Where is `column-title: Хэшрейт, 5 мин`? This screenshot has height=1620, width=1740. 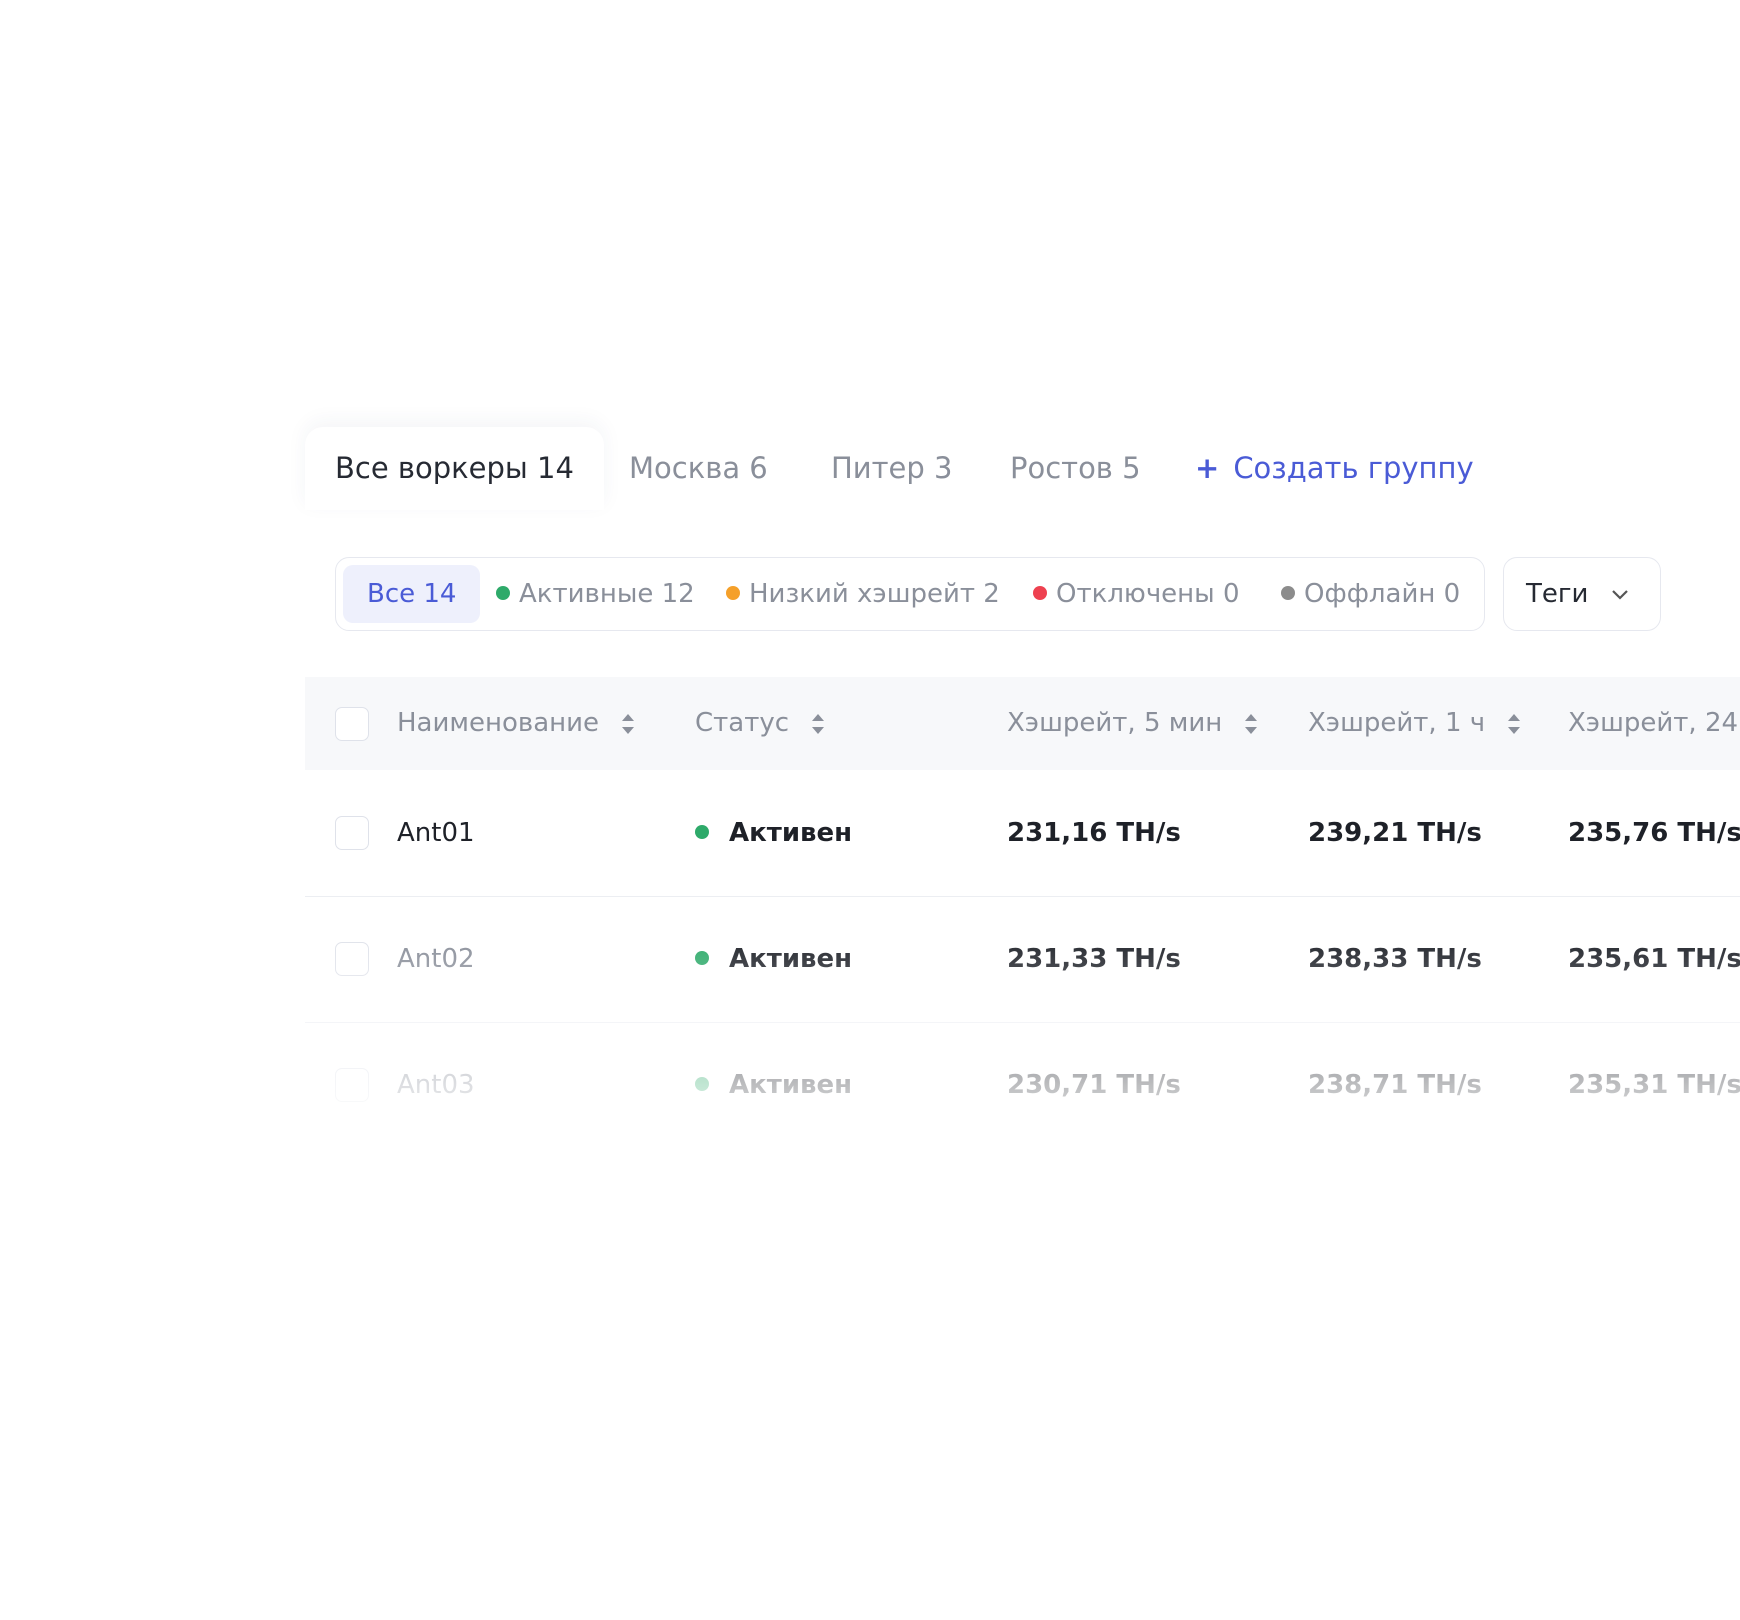
column-title: Хэшрейт, 5 мин is located at coordinates (1115, 723).